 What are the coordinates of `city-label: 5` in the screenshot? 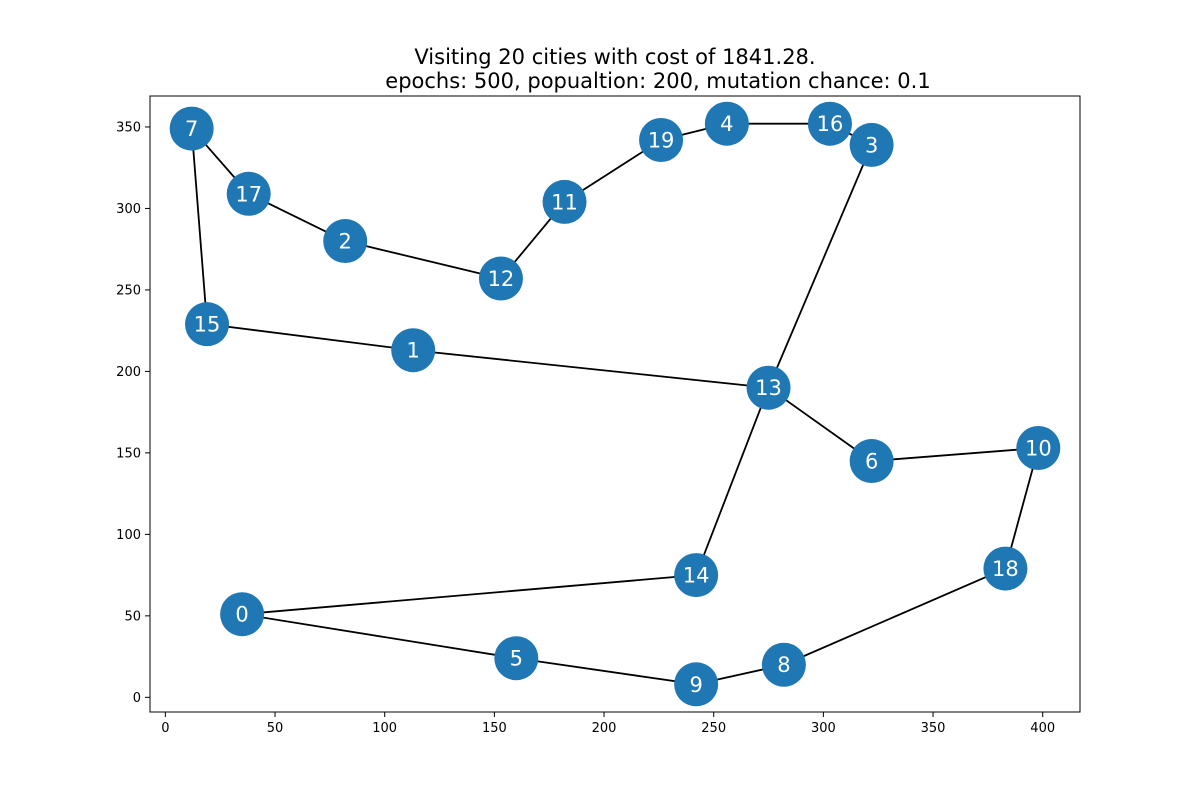 It's located at (516, 659).